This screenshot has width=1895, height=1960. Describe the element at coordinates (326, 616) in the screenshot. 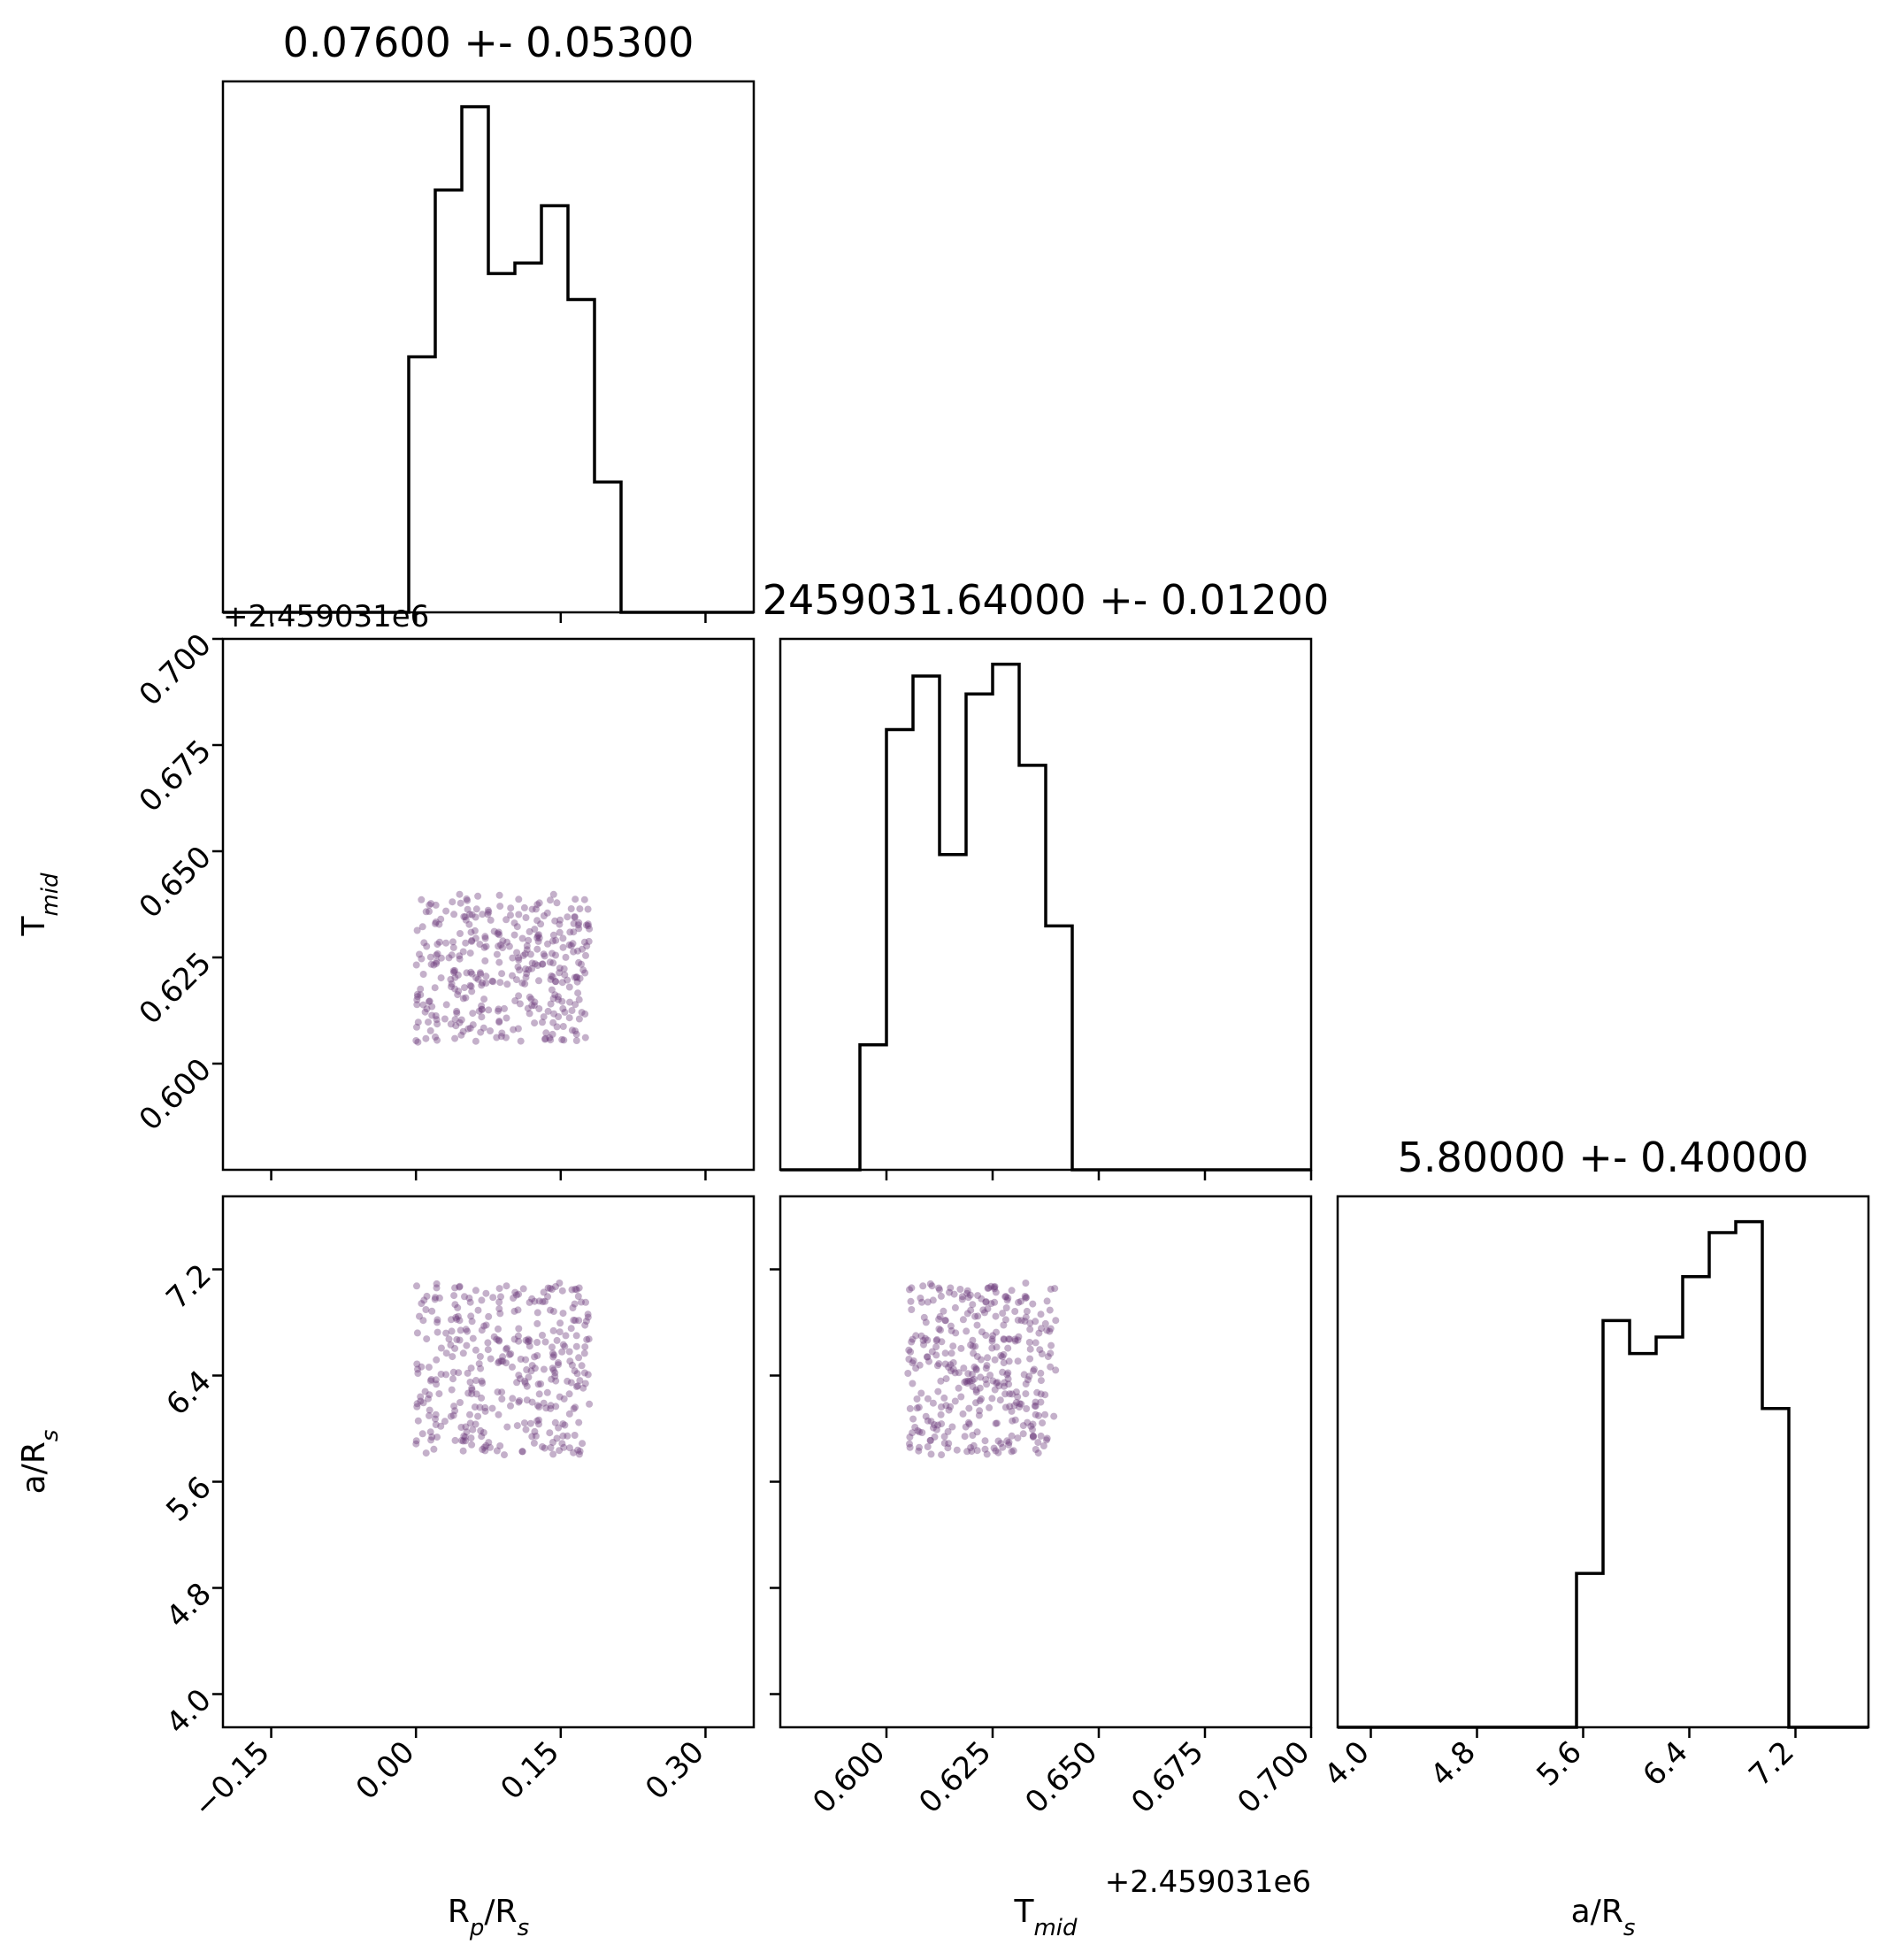

I see `y-offset-text: +2.459031e6` at that location.